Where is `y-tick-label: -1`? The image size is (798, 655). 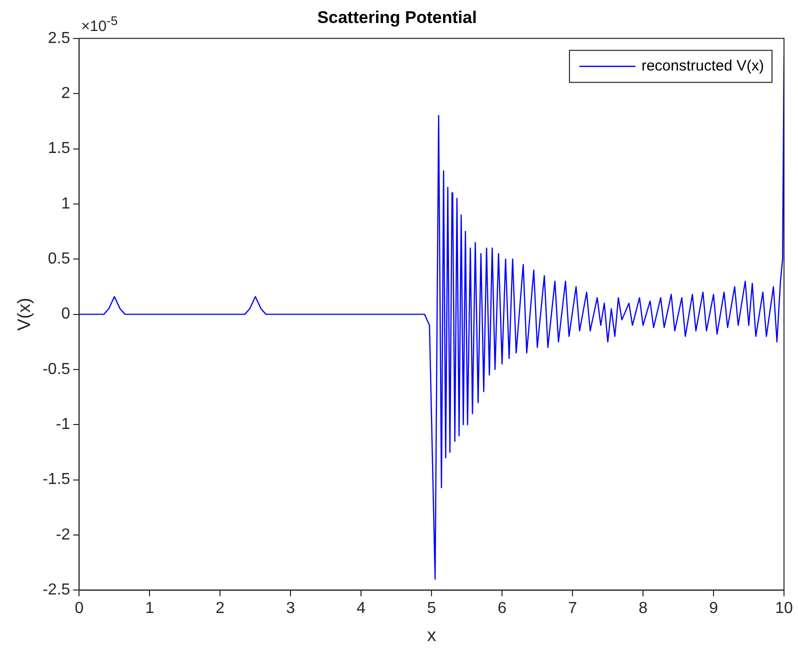 y-tick-label: -1 is located at coordinates (63, 425).